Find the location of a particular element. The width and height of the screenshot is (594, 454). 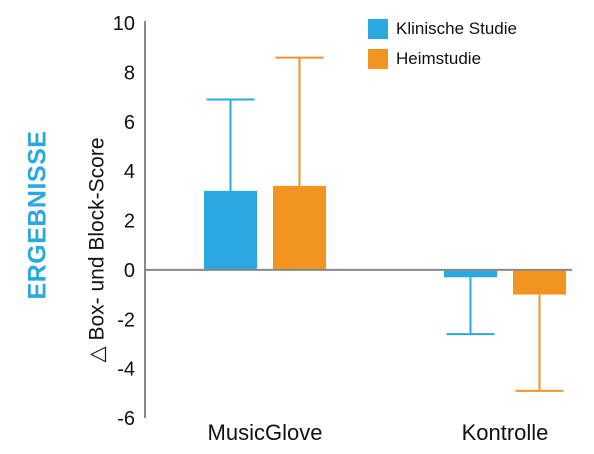

legend-item-klinische-studie: Klinische Studie is located at coordinates (442, 29).